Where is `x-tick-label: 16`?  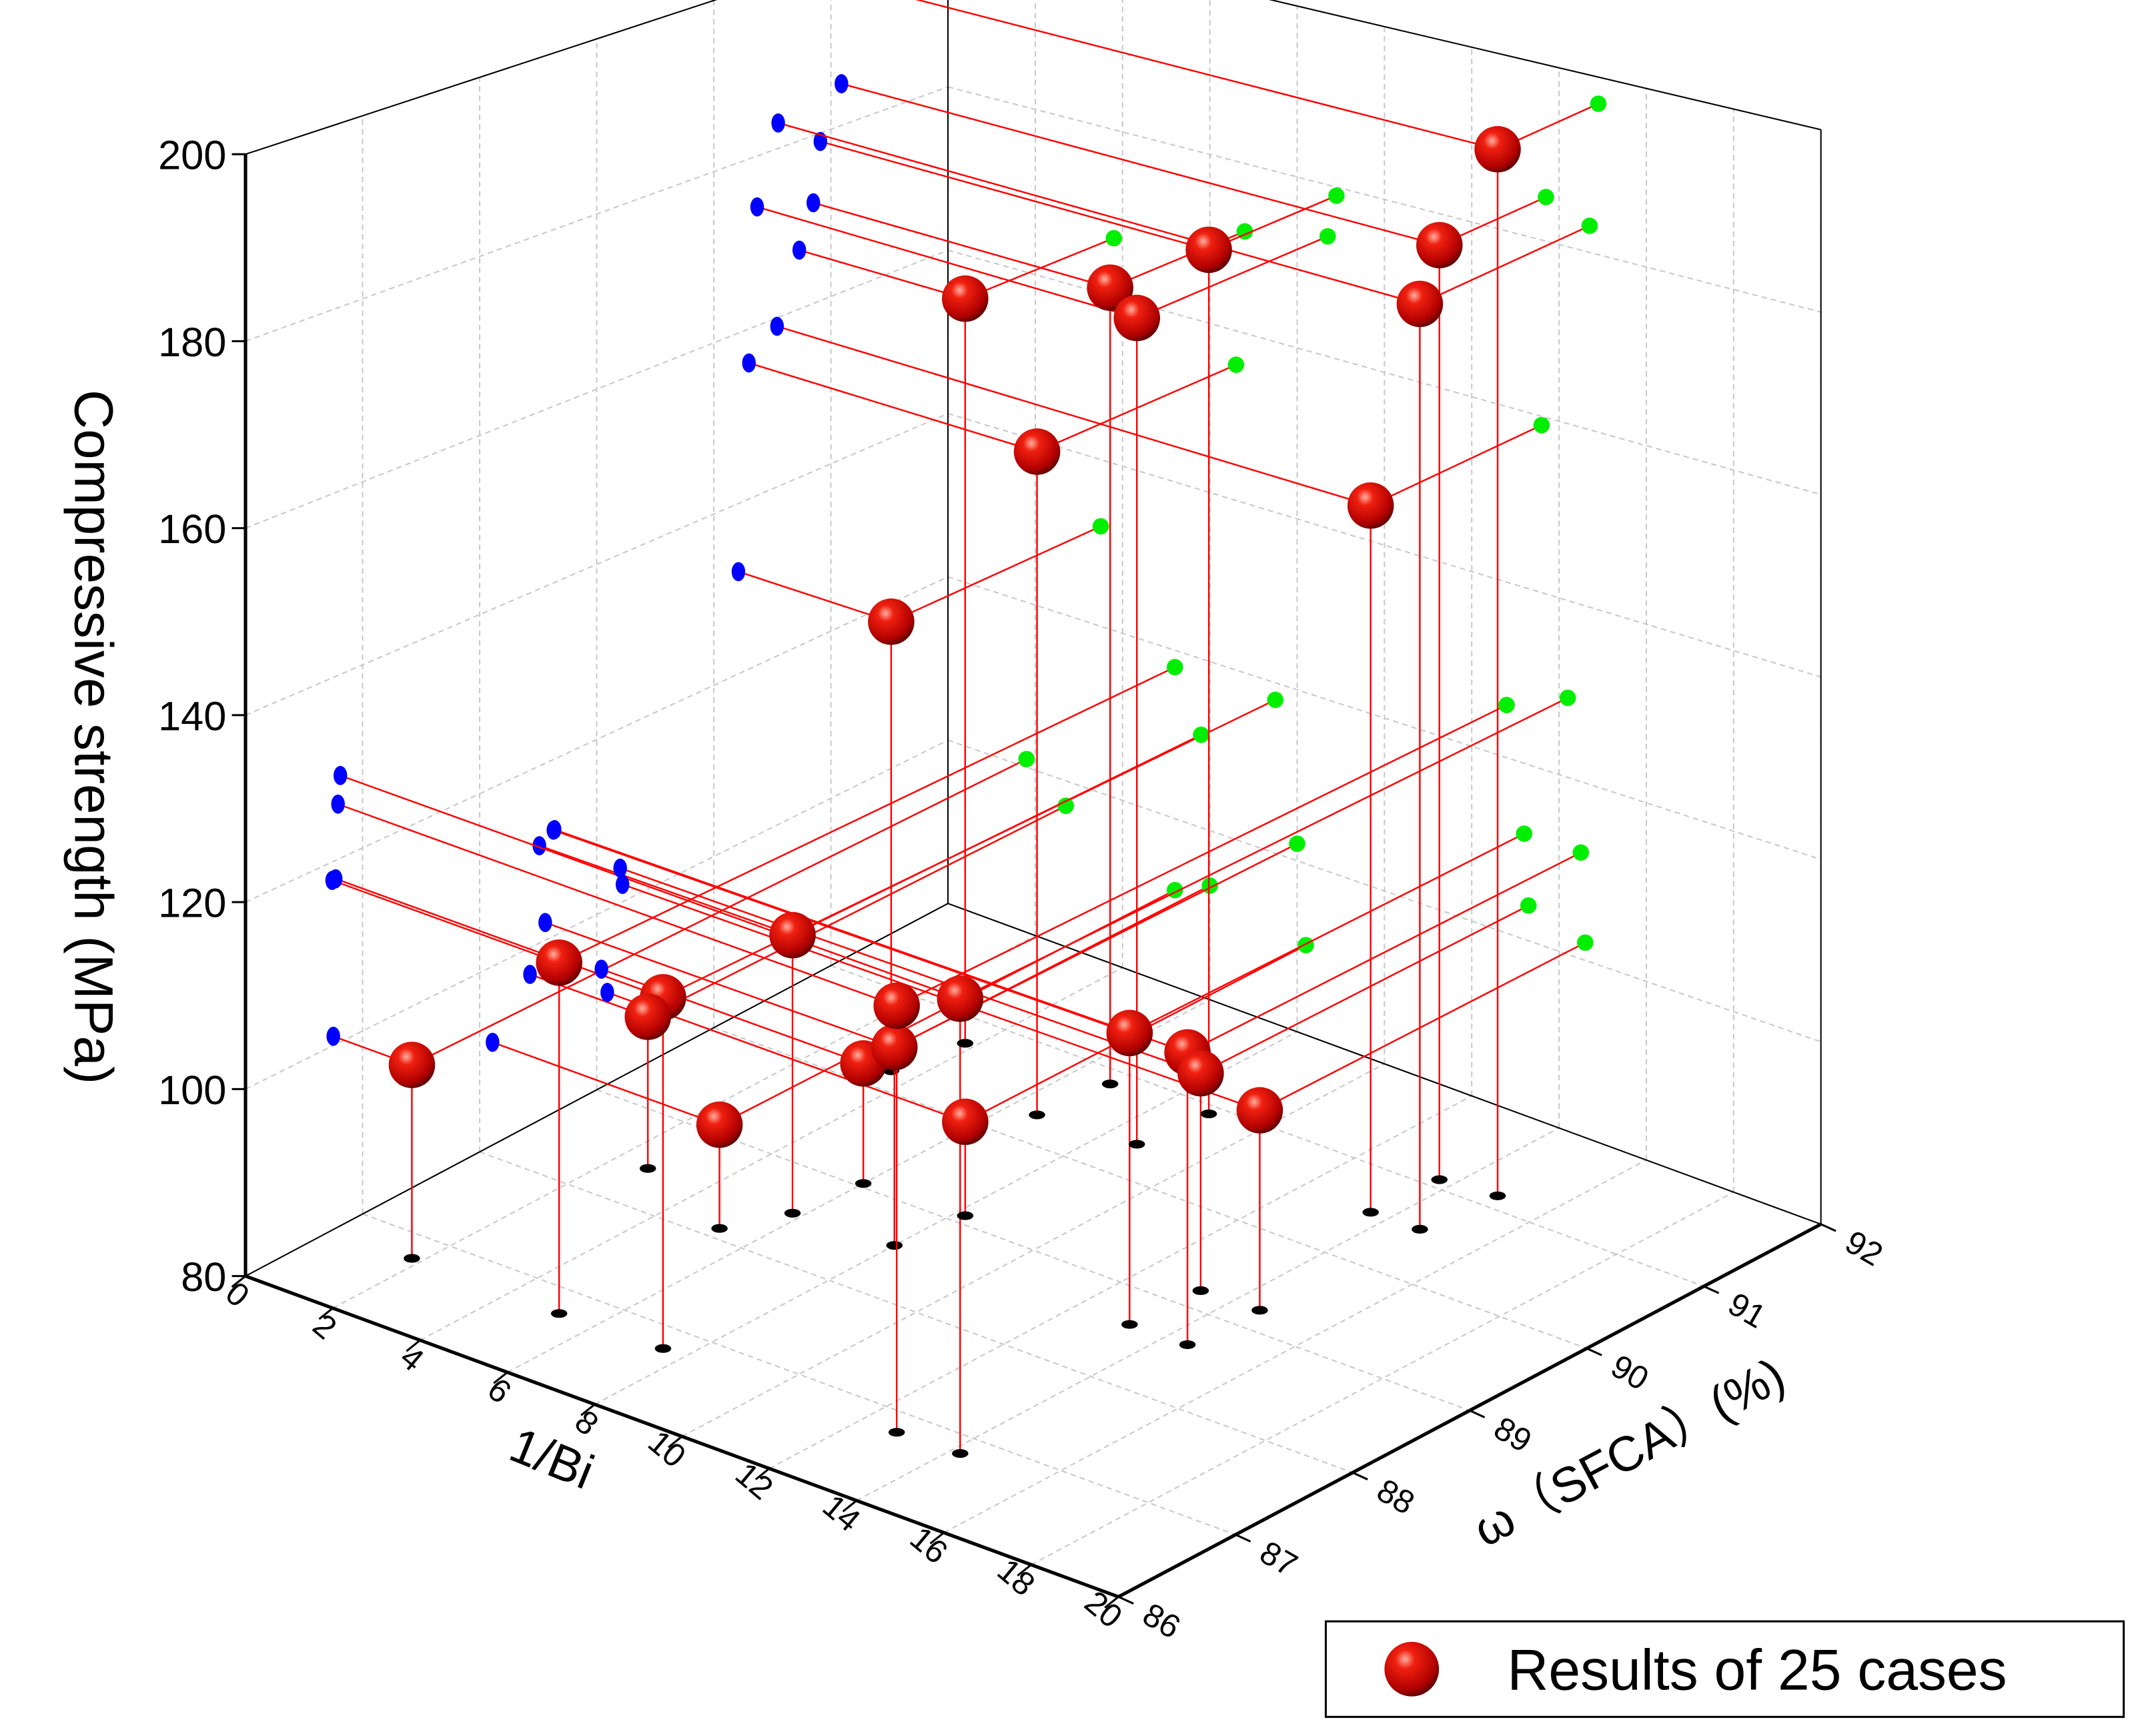 x-tick-label: 16 is located at coordinates (929, 1546).